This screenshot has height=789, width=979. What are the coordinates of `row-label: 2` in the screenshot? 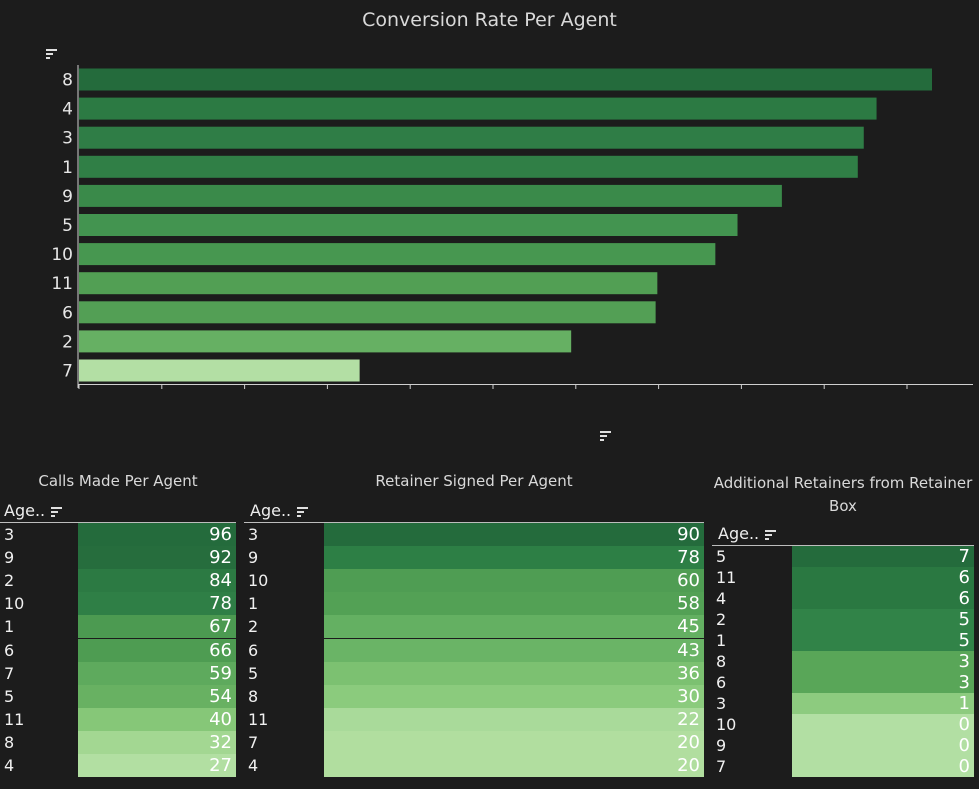 It's located at (721, 619).